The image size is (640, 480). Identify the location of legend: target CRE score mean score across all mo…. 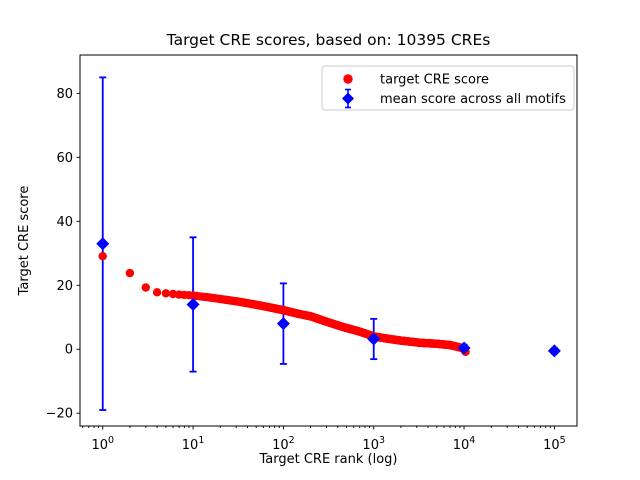
(448, 88).